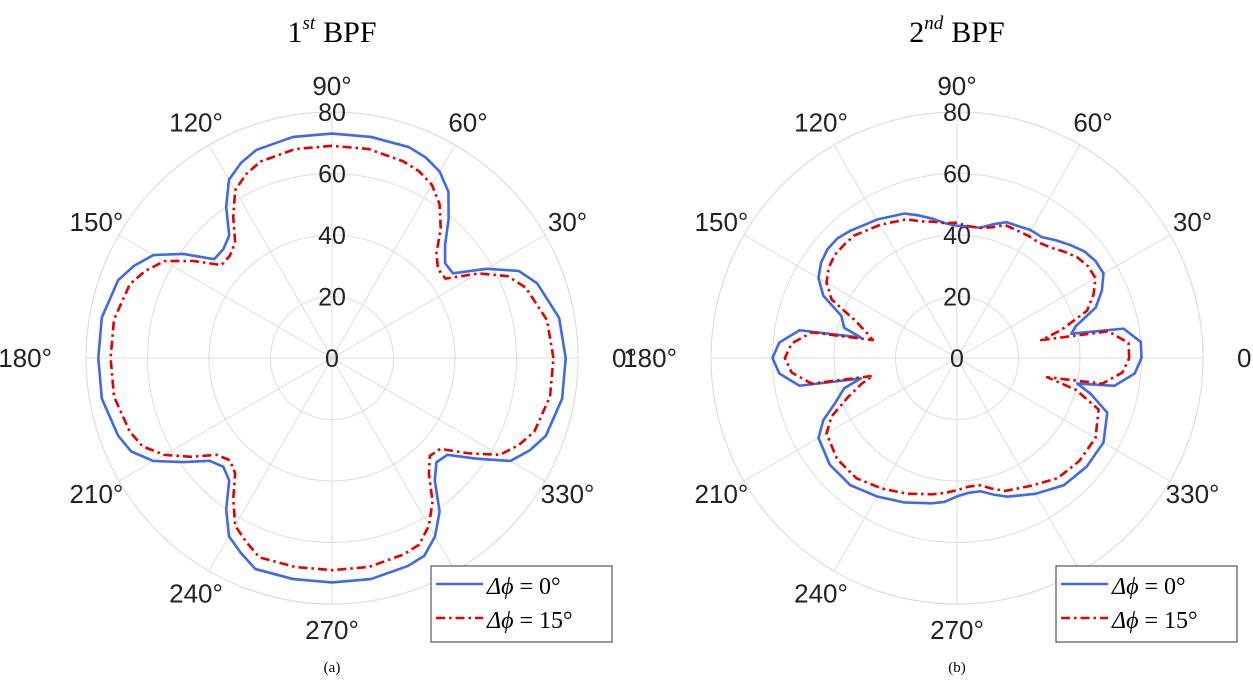  What do you see at coordinates (332, 236) in the screenshot?
I see `r-tick-label: 40` at bounding box center [332, 236].